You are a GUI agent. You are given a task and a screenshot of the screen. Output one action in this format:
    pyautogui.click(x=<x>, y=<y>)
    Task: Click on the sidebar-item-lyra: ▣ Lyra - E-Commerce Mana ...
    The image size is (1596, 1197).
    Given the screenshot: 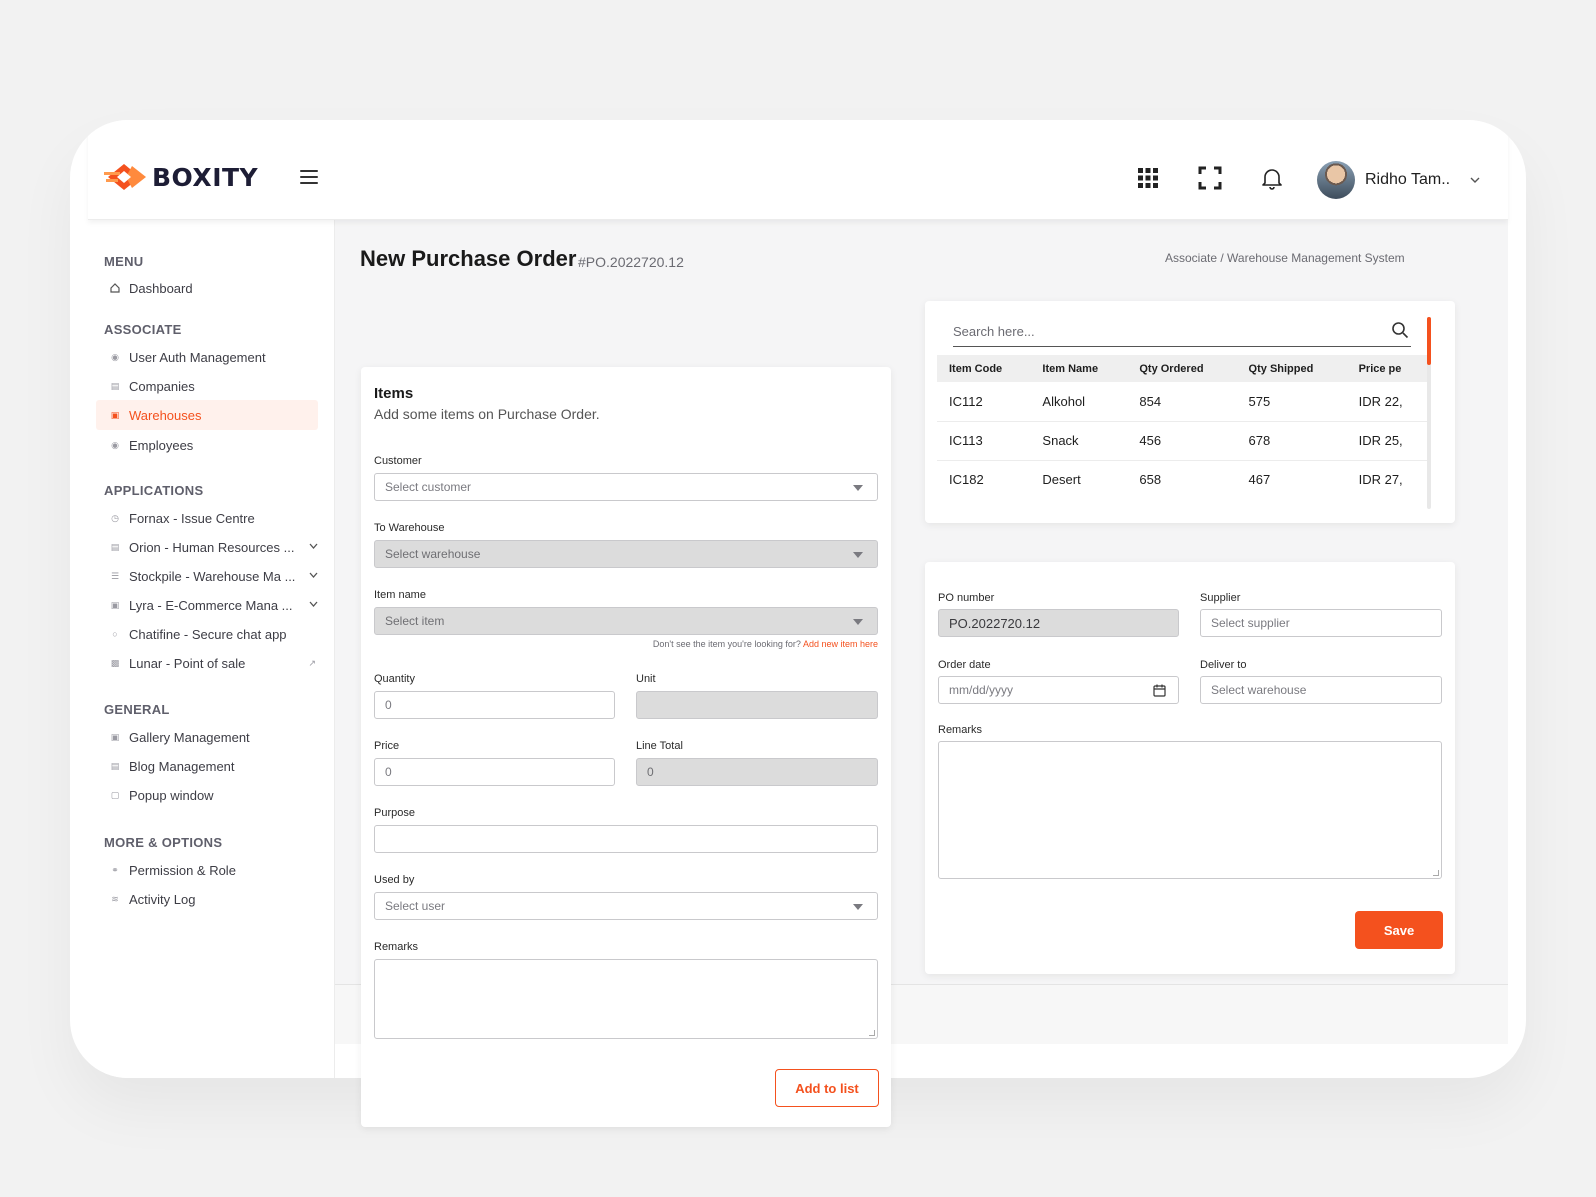 What is the action you would take?
    pyautogui.click(x=211, y=605)
    